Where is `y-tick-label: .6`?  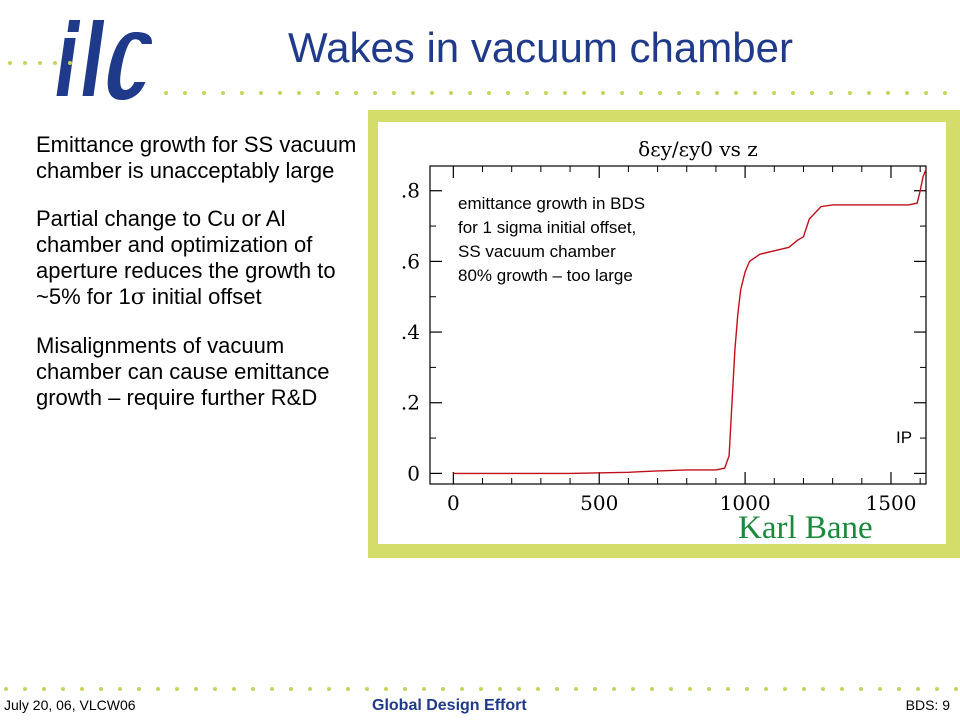 y-tick-label: .6 is located at coordinates (410, 261).